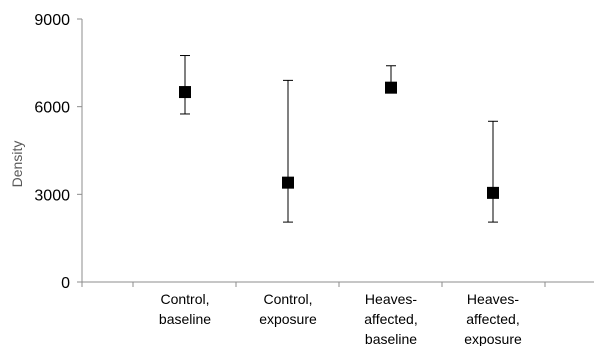 This screenshot has height=346, width=594. Describe the element at coordinates (58, 152) in the screenshot. I see `y-ticks: 0 3000 6000 9000` at that location.